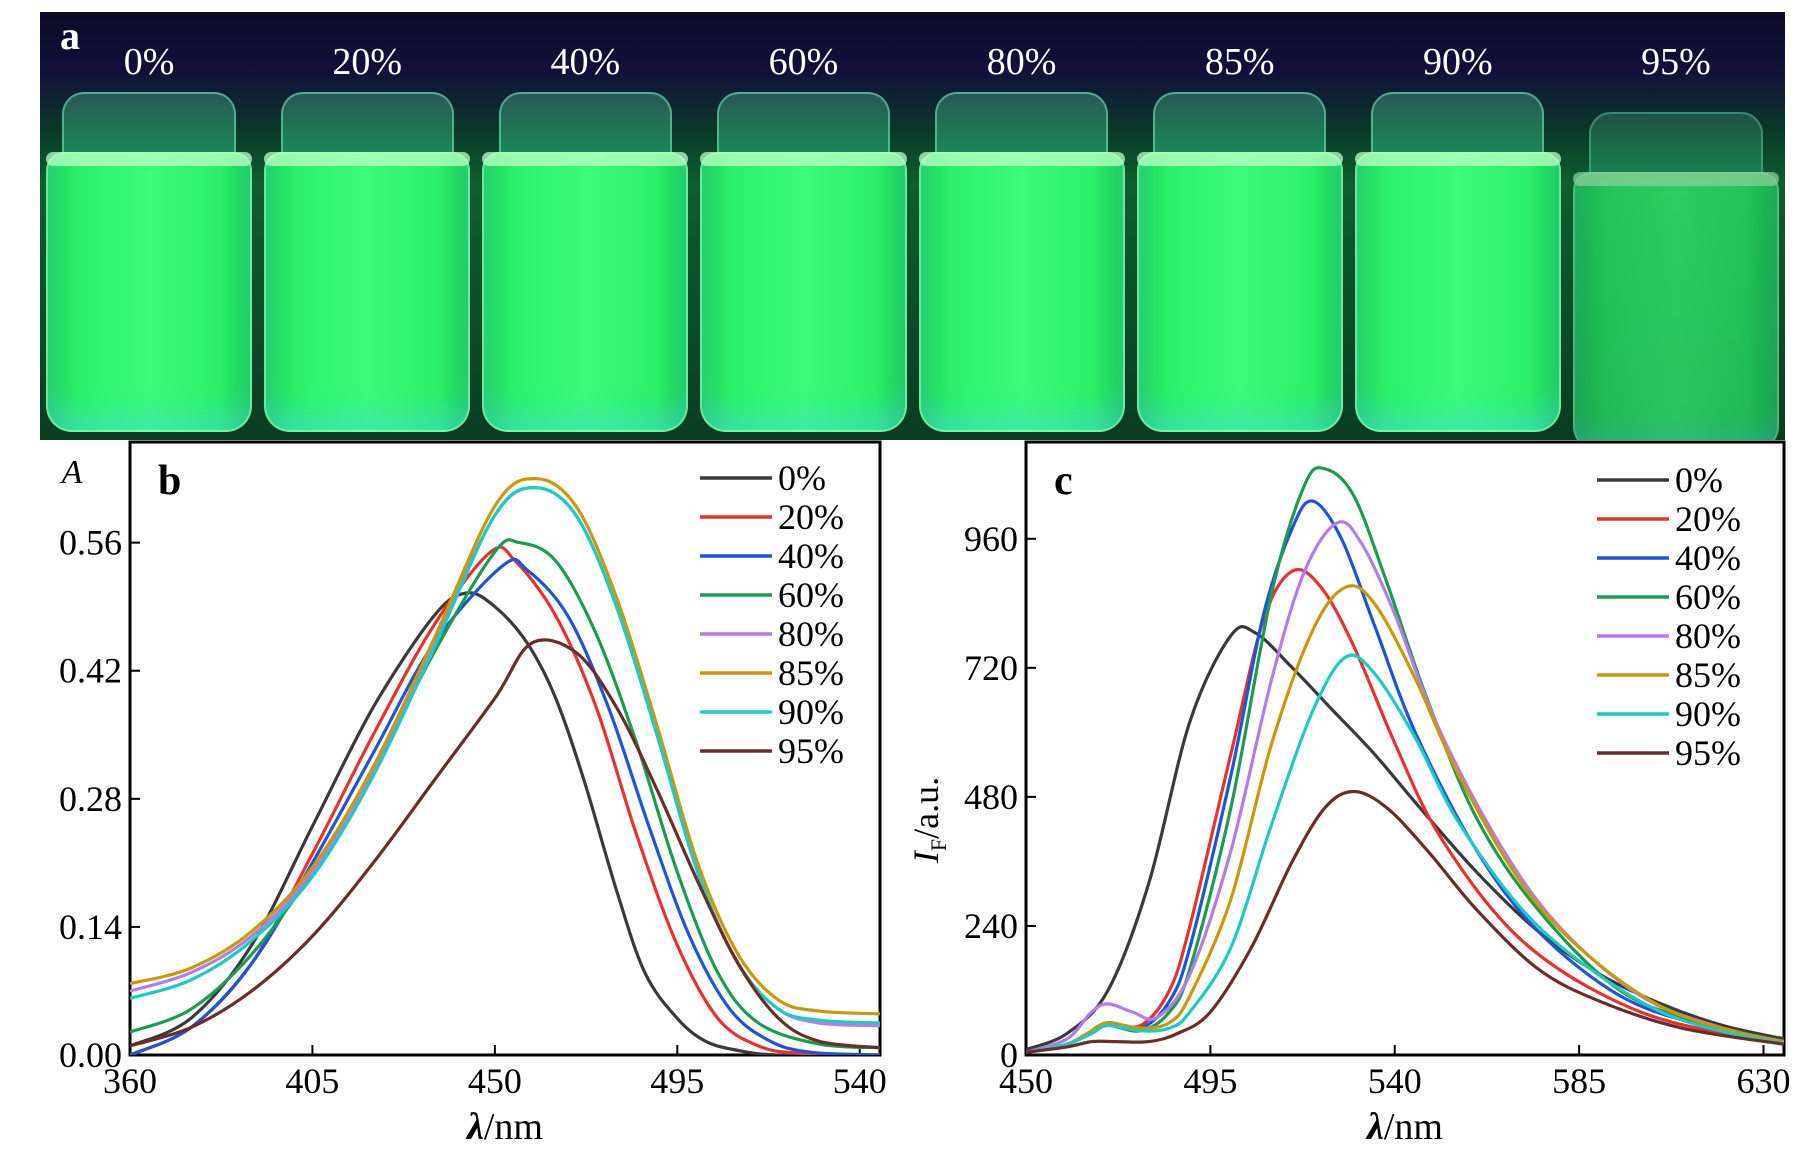 This screenshot has width=1819, height=1157. Describe the element at coordinates (991, 797) in the screenshot. I see `y-tick-label: 480` at that location.